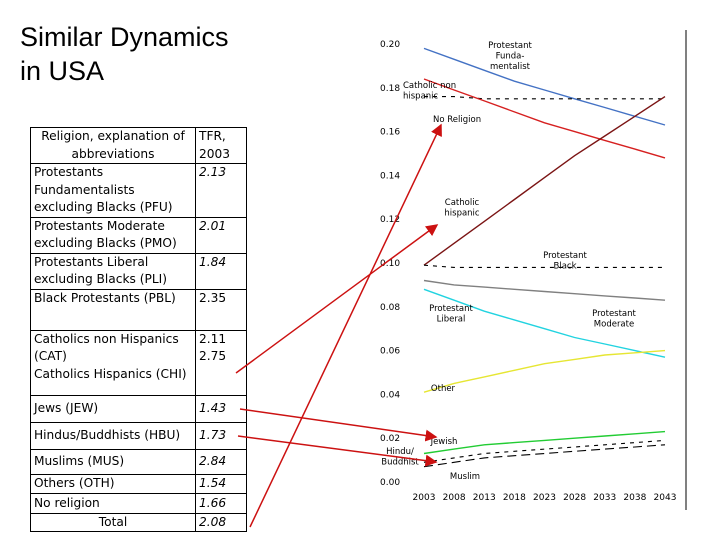  Describe the element at coordinates (221, 461) in the screenshot. I see `tfr-cell: 2.84` at that location.